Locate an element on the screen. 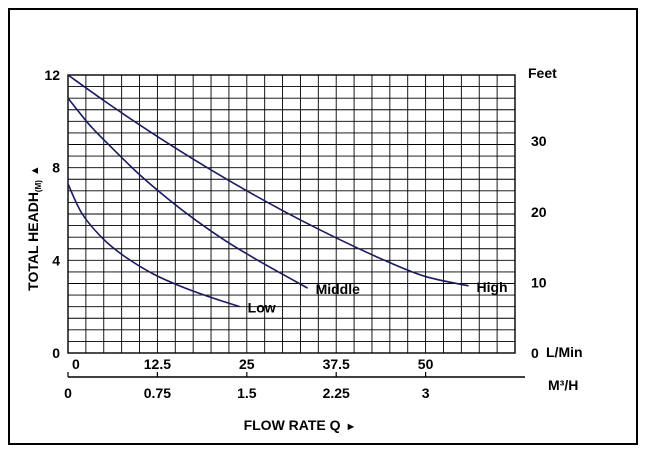 Image resolution: width=650 pixels, height=457 pixels. m3h-tick-label: 1.5 is located at coordinates (247, 393).